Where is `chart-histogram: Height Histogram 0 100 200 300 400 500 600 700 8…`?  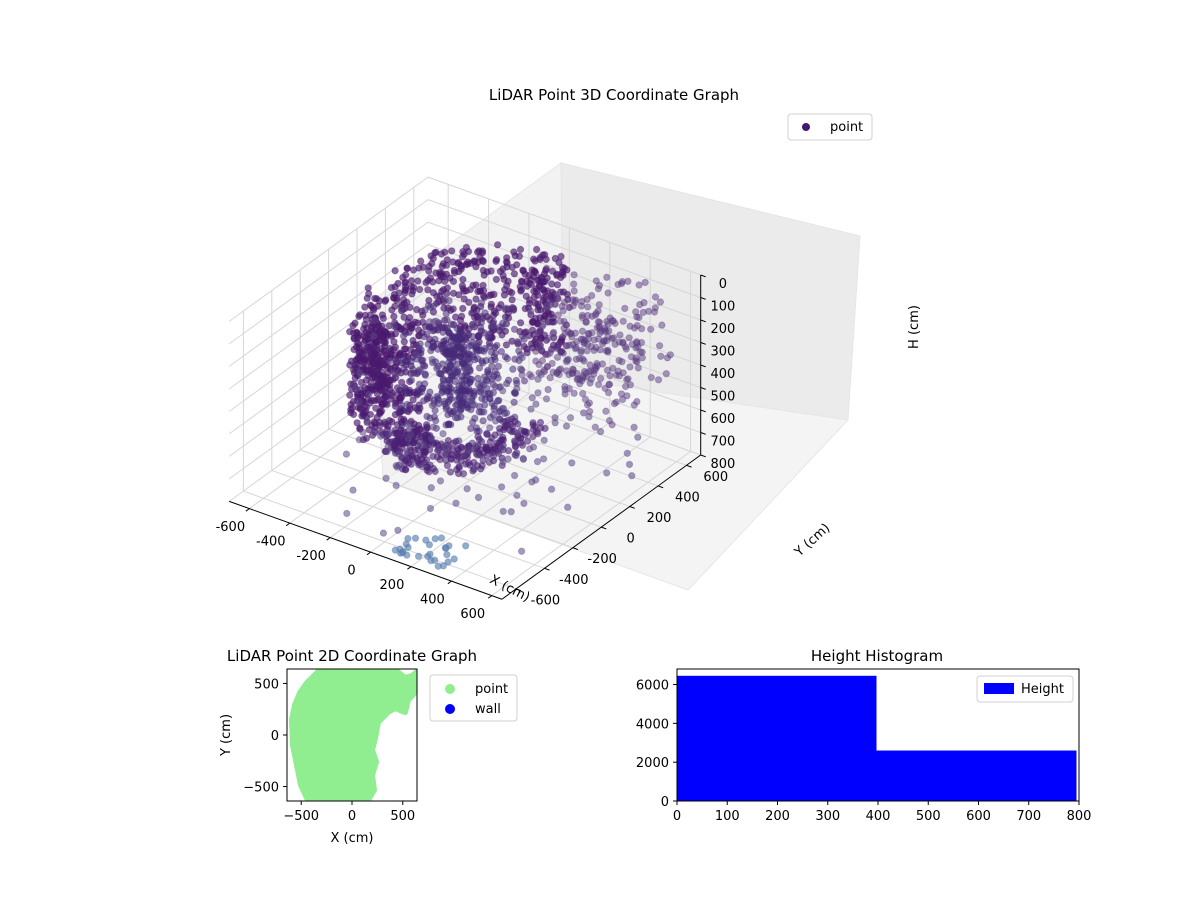 chart-histogram: Height Histogram 0 100 200 300 400 500 600 700 8… is located at coordinates (864, 735).